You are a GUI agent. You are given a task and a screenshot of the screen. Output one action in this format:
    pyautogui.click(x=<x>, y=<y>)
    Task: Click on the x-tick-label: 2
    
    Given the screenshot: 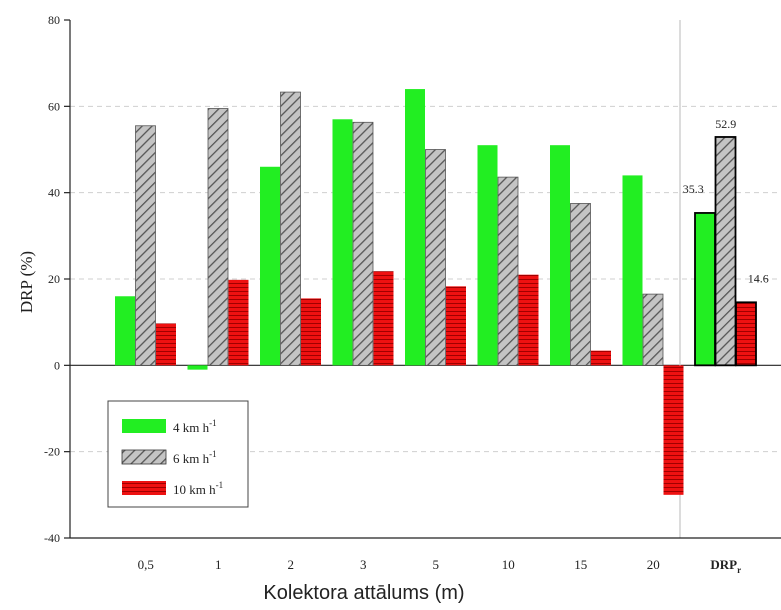 What is the action you would take?
    pyautogui.click(x=291, y=564)
    